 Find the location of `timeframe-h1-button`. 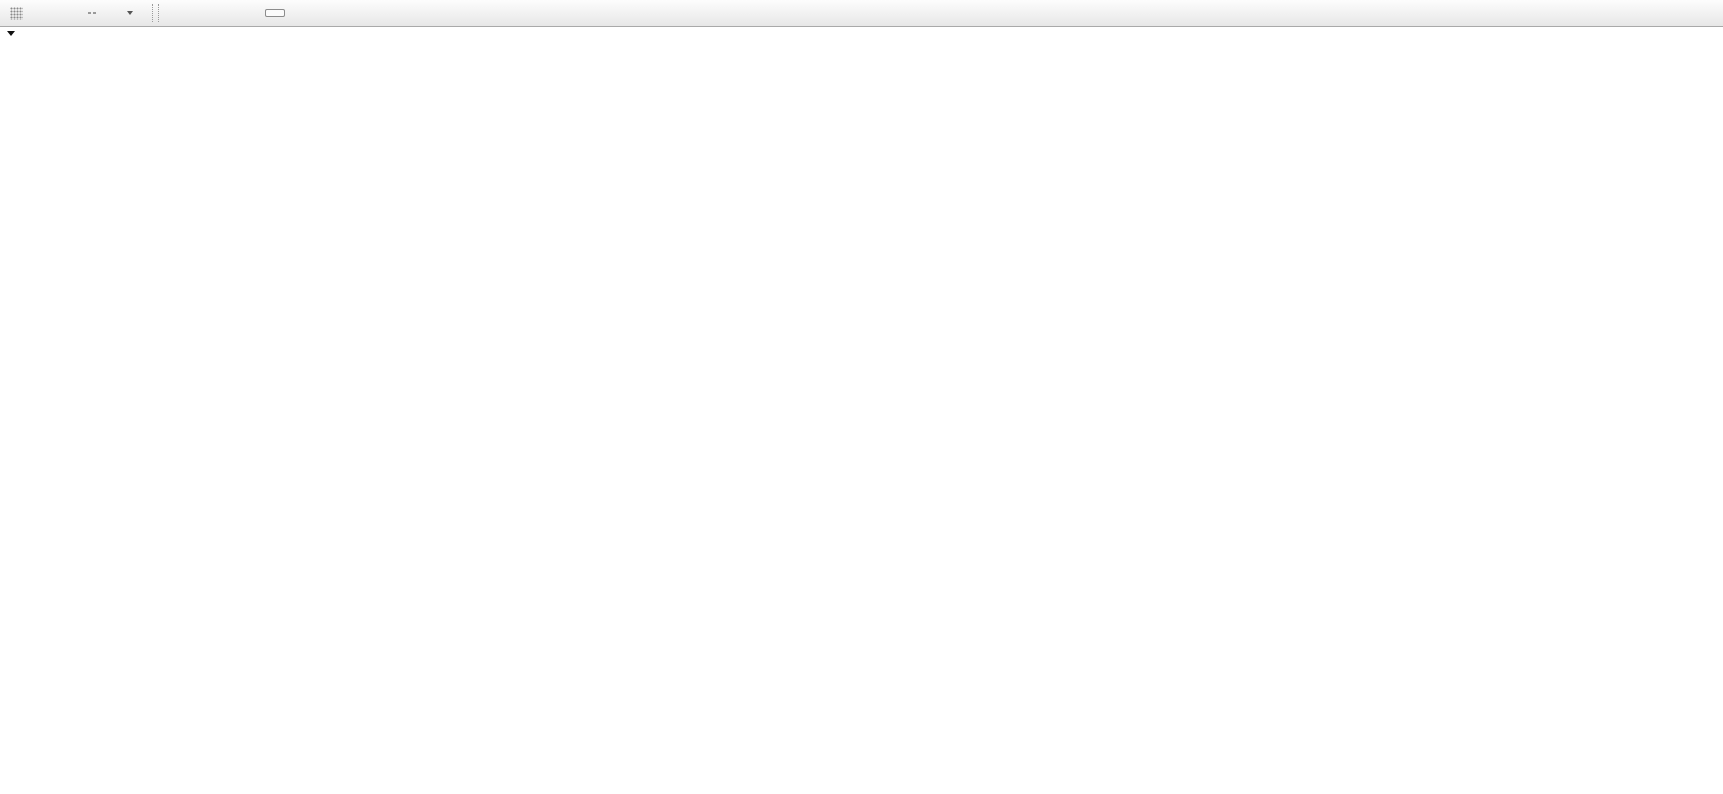

timeframe-h1-button is located at coordinates (255, 13).